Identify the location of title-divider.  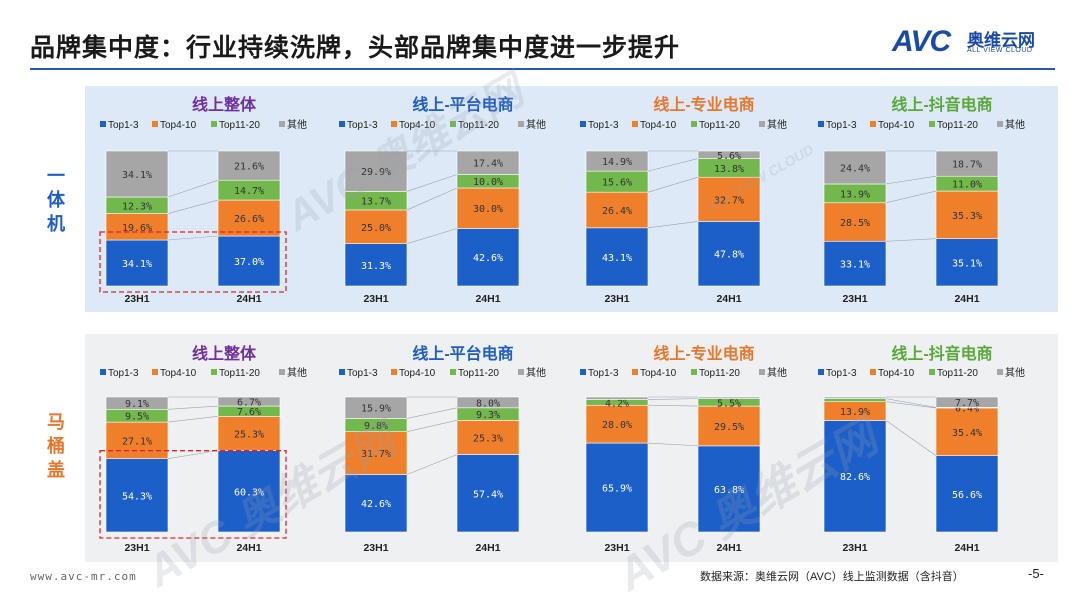
(542, 69).